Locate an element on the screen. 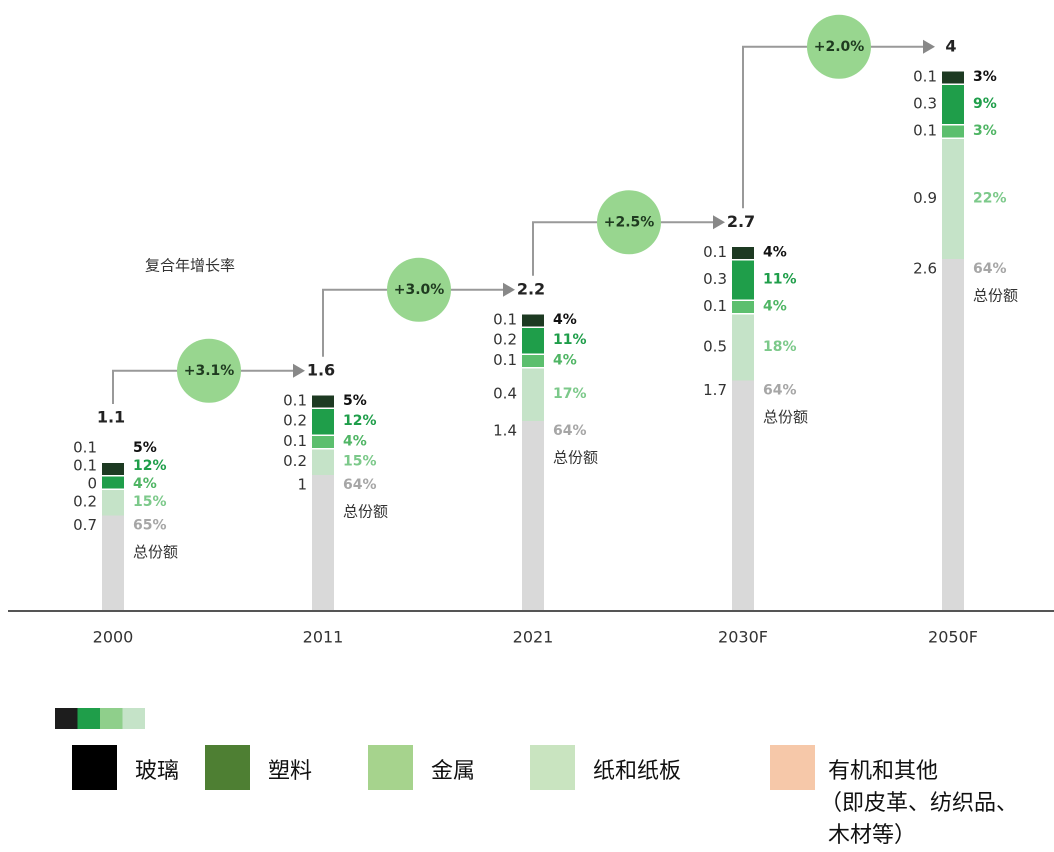 Image resolution: width=1054 pixels, height=852 pixels. legend-label: 金属 is located at coordinates (453, 771).